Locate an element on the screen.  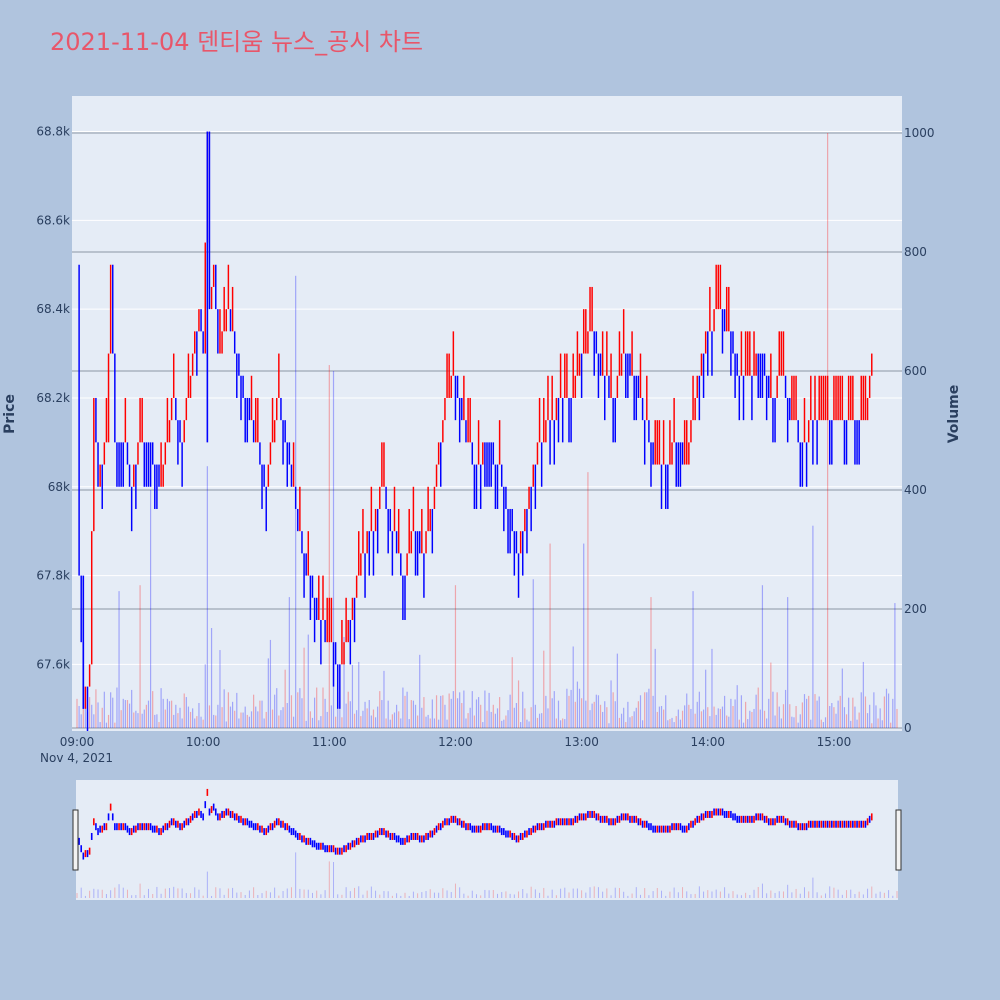
range-slider-background is located at coordinates (487, 840).